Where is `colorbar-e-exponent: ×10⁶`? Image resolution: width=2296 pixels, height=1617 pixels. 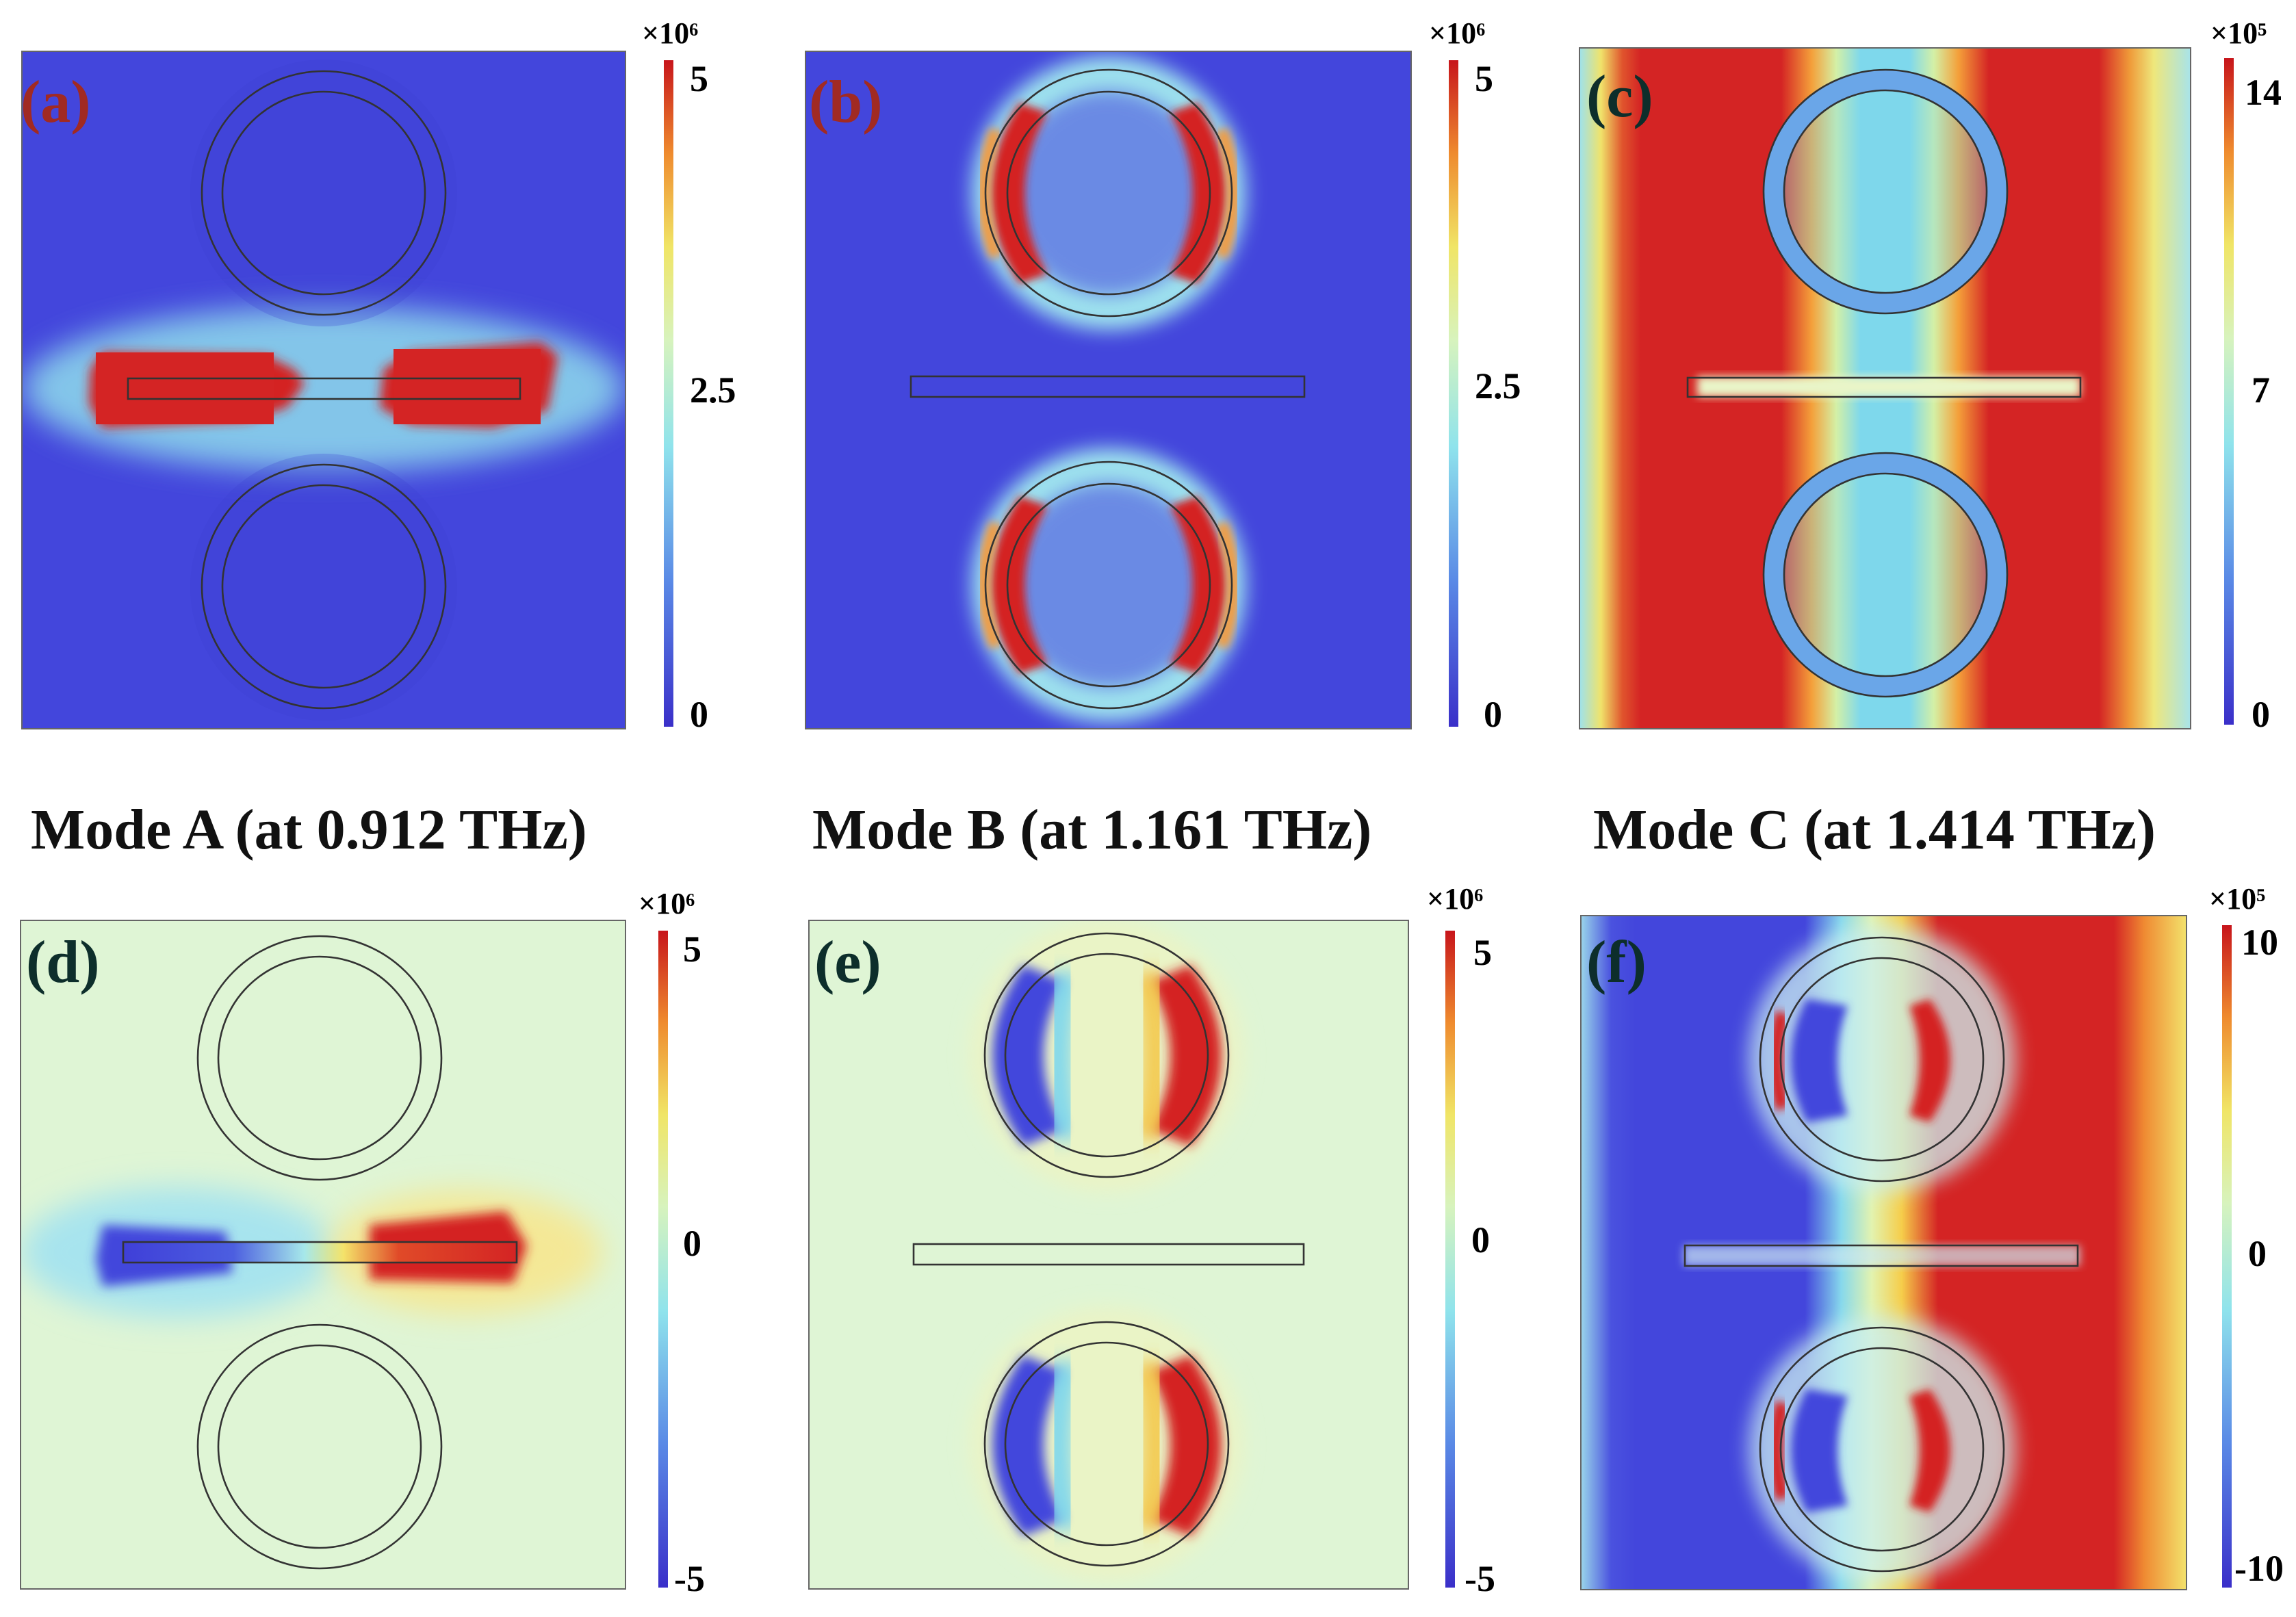 colorbar-e-exponent: ×10⁶ is located at coordinates (1455, 899).